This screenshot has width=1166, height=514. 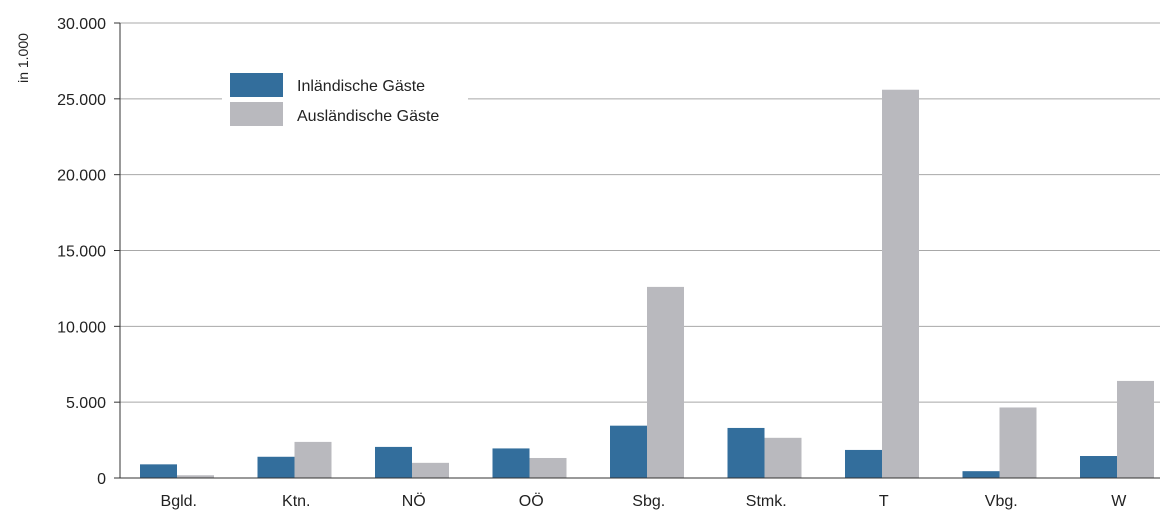 I want to click on legend-swatch-auslaendische-gaeste, so click(x=256, y=114).